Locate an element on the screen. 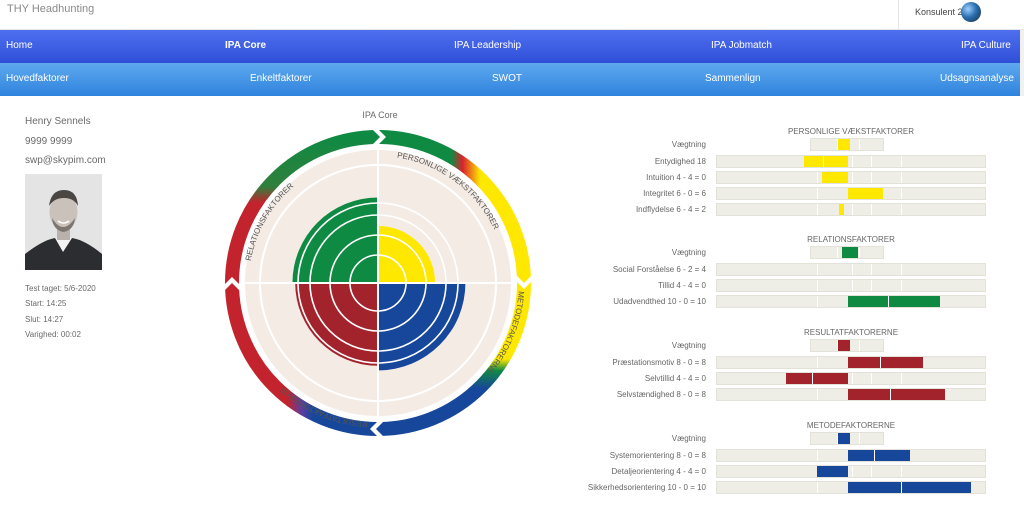  profile-name: Henry Sennels is located at coordinates (58, 121).